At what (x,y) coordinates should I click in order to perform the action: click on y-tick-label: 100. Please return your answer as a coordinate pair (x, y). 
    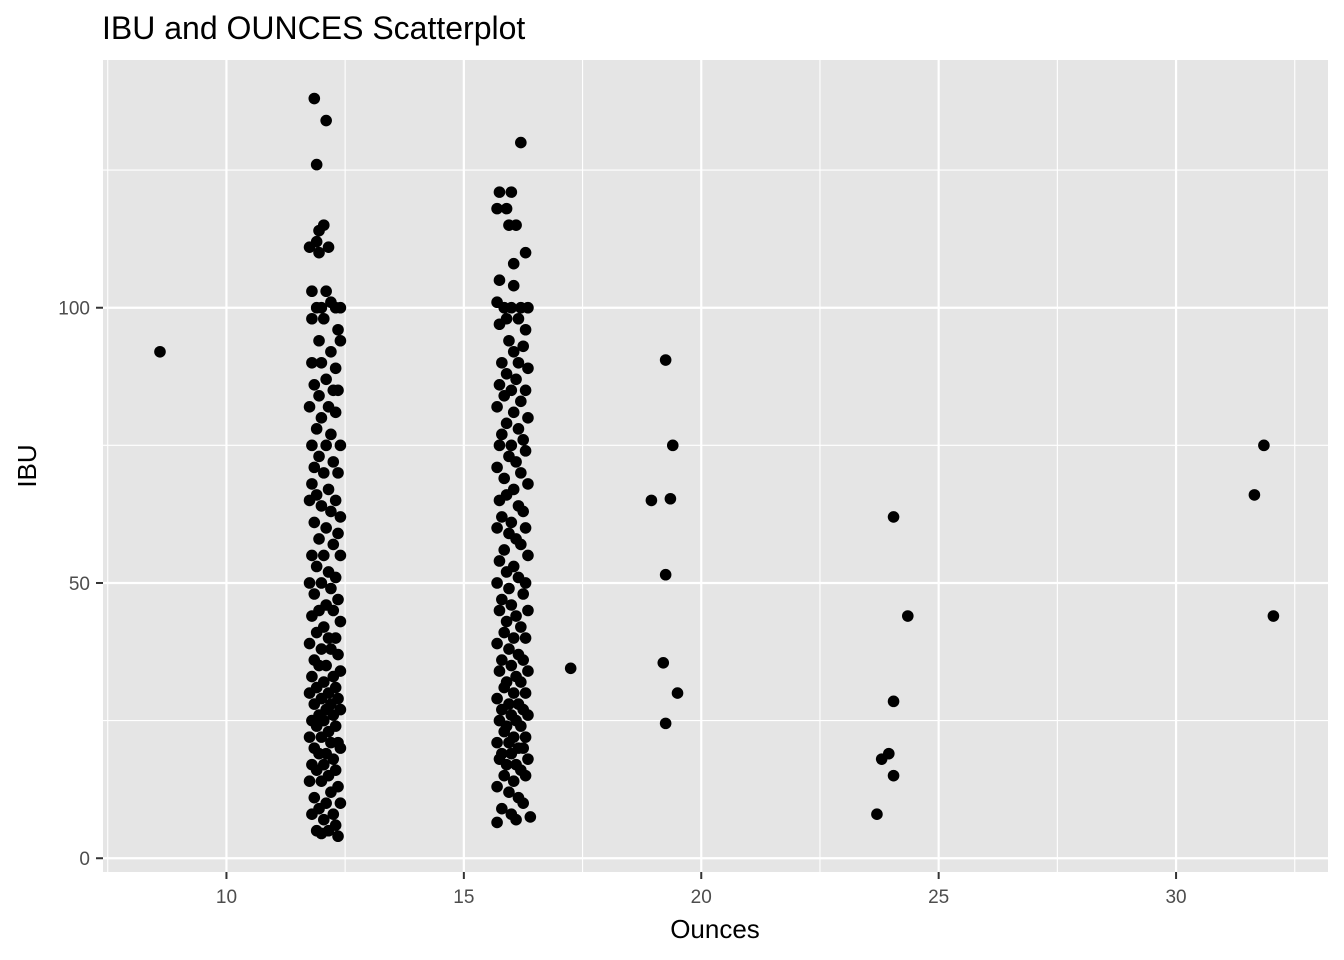
    Looking at the image, I should click on (74, 309).